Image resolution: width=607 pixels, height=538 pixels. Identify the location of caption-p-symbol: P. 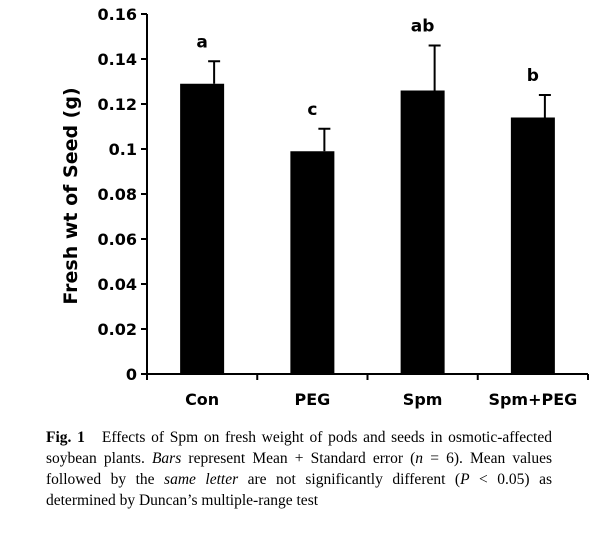
(465, 479).